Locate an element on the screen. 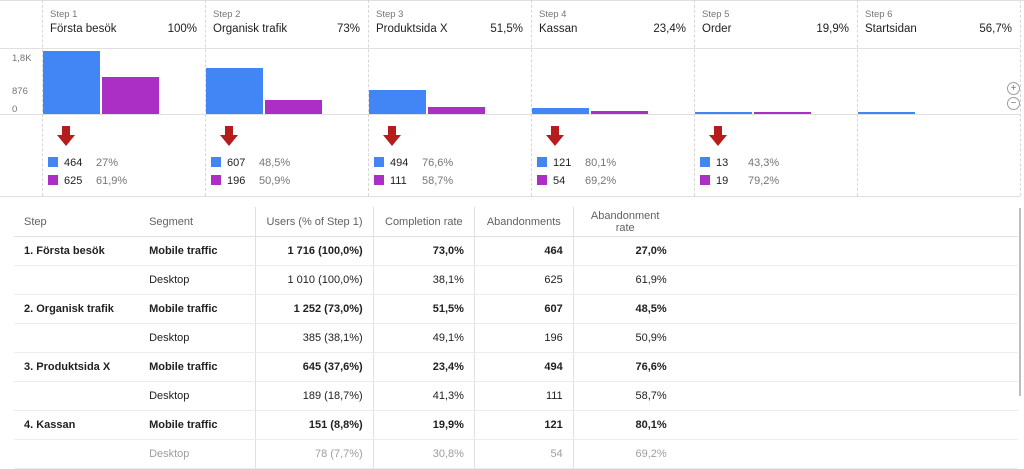 The height and width of the screenshot is (469, 1024). cell-completion-rate: 51,5% is located at coordinates (424, 309).